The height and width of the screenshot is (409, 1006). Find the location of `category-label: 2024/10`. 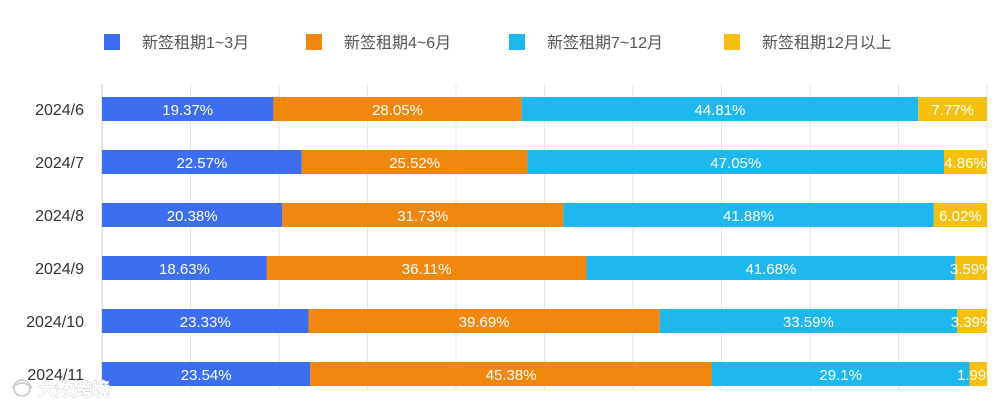

category-label: 2024/10 is located at coordinates (55, 322).